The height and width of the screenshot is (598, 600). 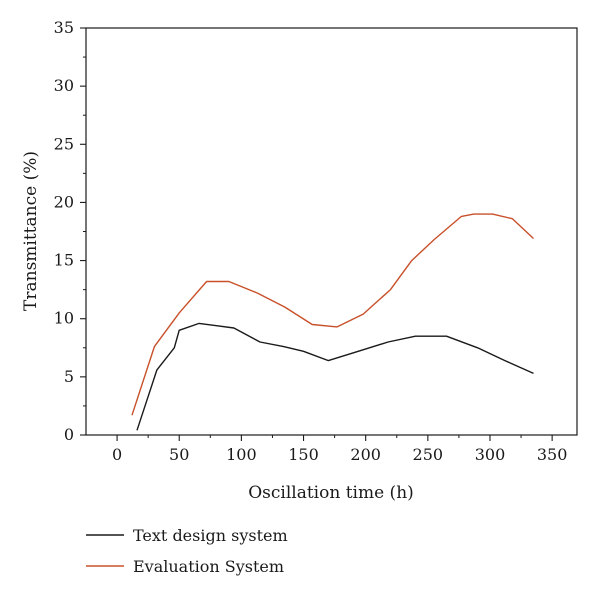 What do you see at coordinates (64, 260) in the screenshot?
I see `y-tick-label: 15` at bounding box center [64, 260].